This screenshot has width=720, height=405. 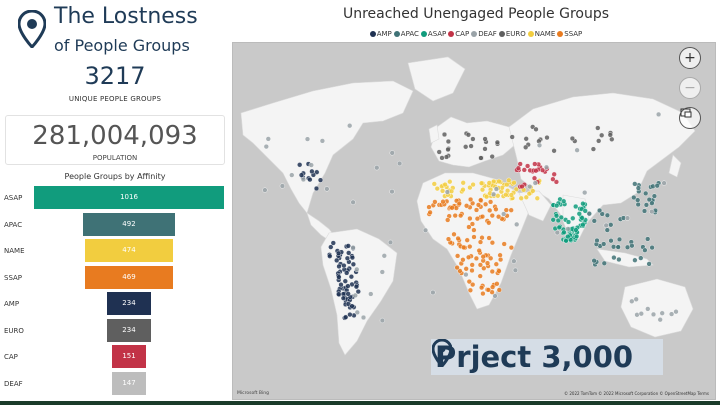 I want to click on bar-name, so click(x=129, y=250).